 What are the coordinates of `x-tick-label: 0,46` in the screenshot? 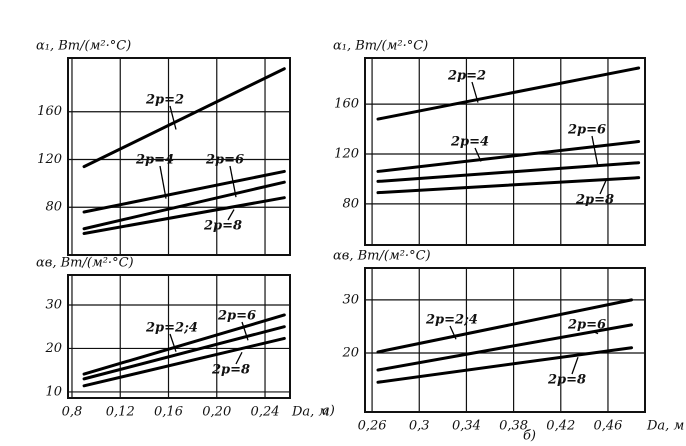 It's located at (607, 426).